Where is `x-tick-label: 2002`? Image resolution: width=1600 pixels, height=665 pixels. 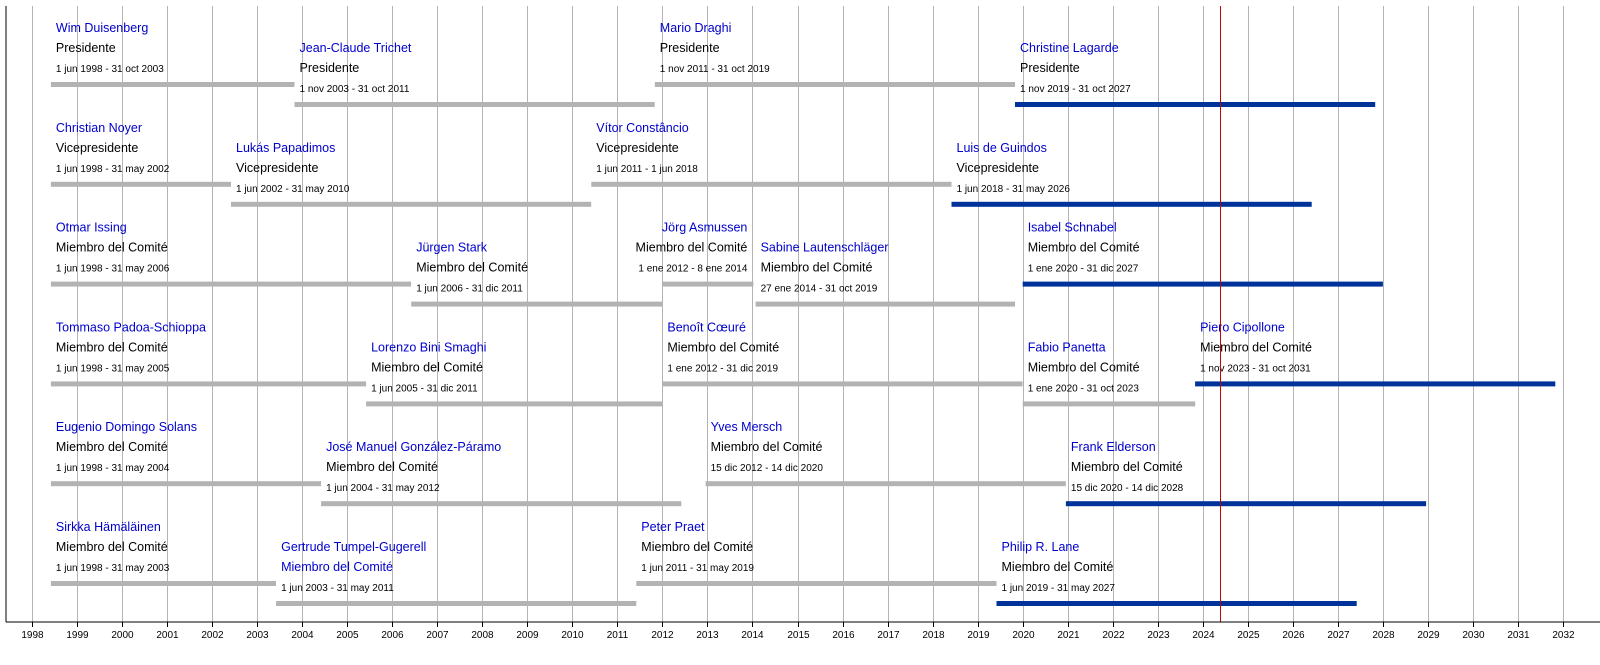
x-tick-label: 2002 is located at coordinates (212, 635).